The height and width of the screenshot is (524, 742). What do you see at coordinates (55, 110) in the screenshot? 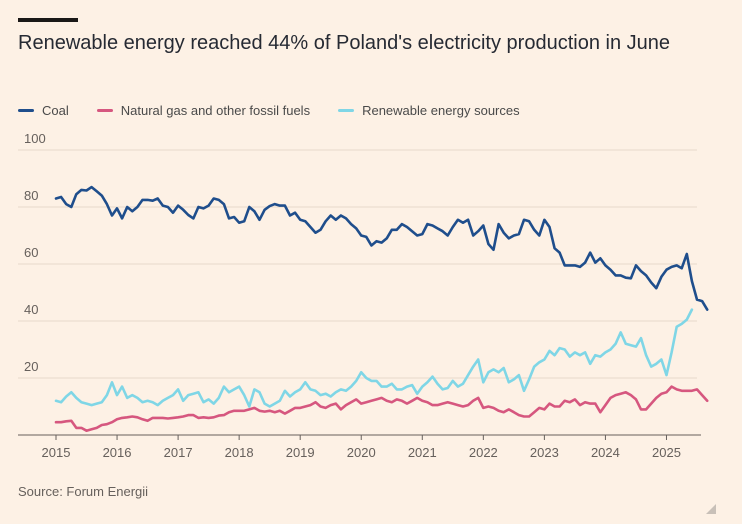
I see `legend-label-coal: Coal` at bounding box center [55, 110].